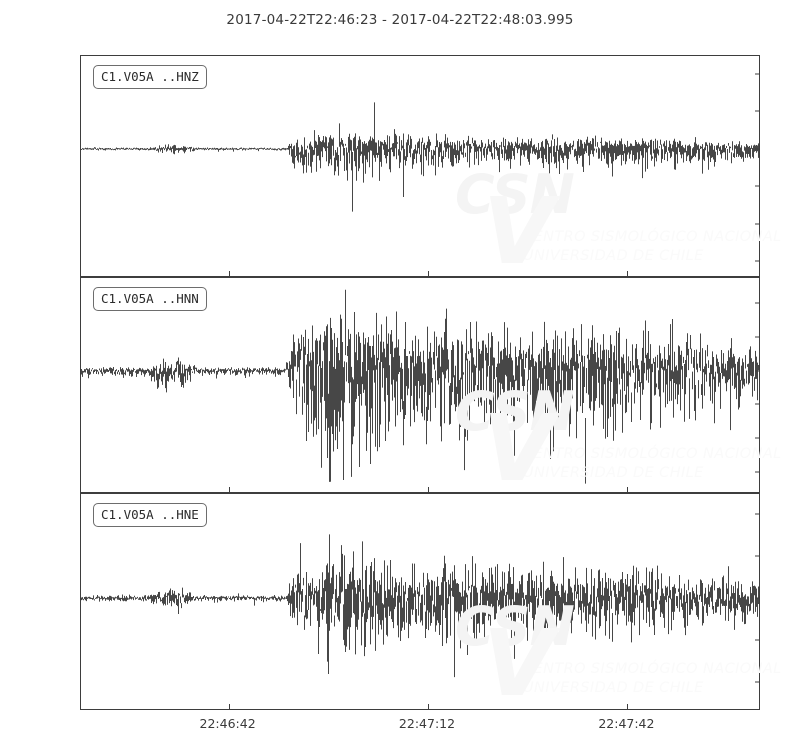 This screenshot has width=800, height=750. What do you see at coordinates (427, 723) in the screenshot?
I see `x-tick-label: 22:47:12` at bounding box center [427, 723].